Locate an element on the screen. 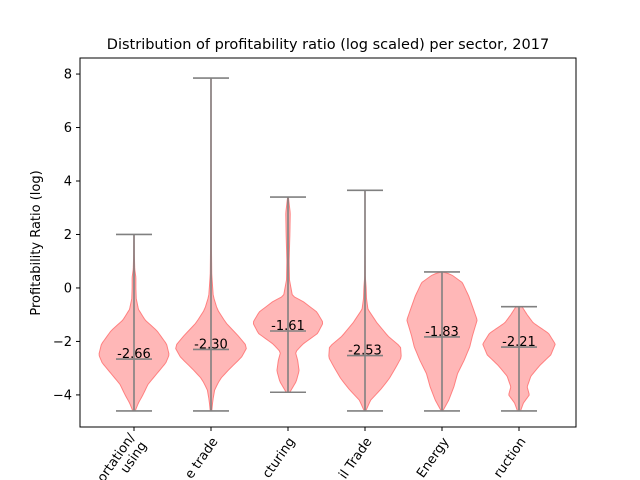 Image resolution: width=640 pixels, height=480 pixels. x-tick-label: Energy is located at coordinates (433, 457).